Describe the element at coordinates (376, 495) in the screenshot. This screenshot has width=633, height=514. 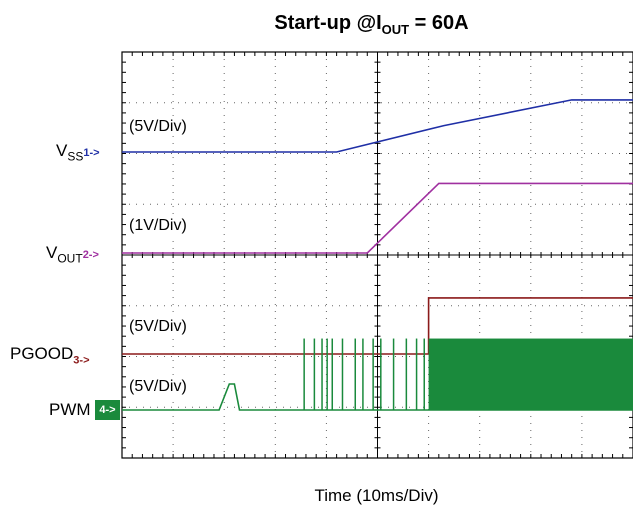
I see `x-axis-label: Time (10ms/Div)` at that location.